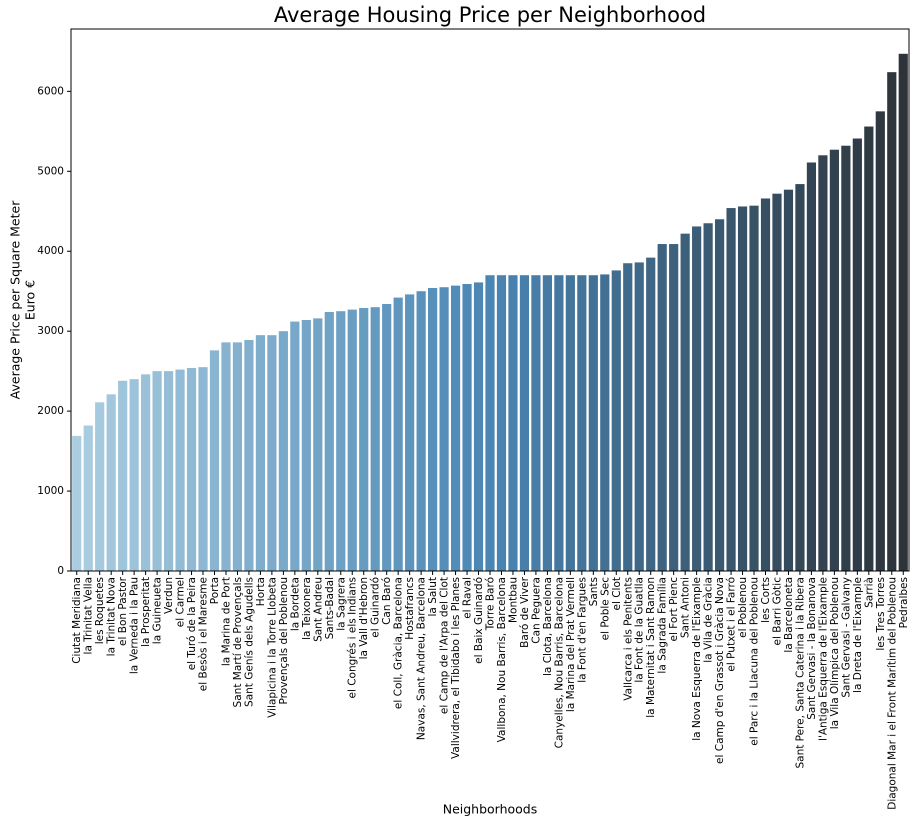 The height and width of the screenshot is (824, 915). What do you see at coordinates (445, 645) in the screenshot?
I see `x-tick-label: el Camp de l'Arpa del Clot` at bounding box center [445, 645].